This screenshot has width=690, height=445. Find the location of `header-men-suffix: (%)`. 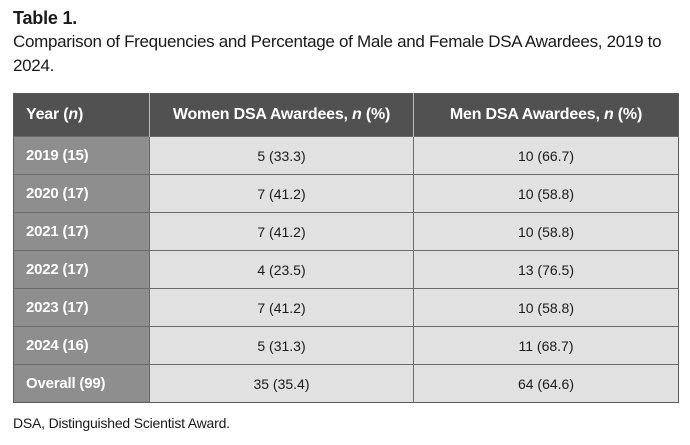

header-men-suffix: (%) is located at coordinates (628, 114).